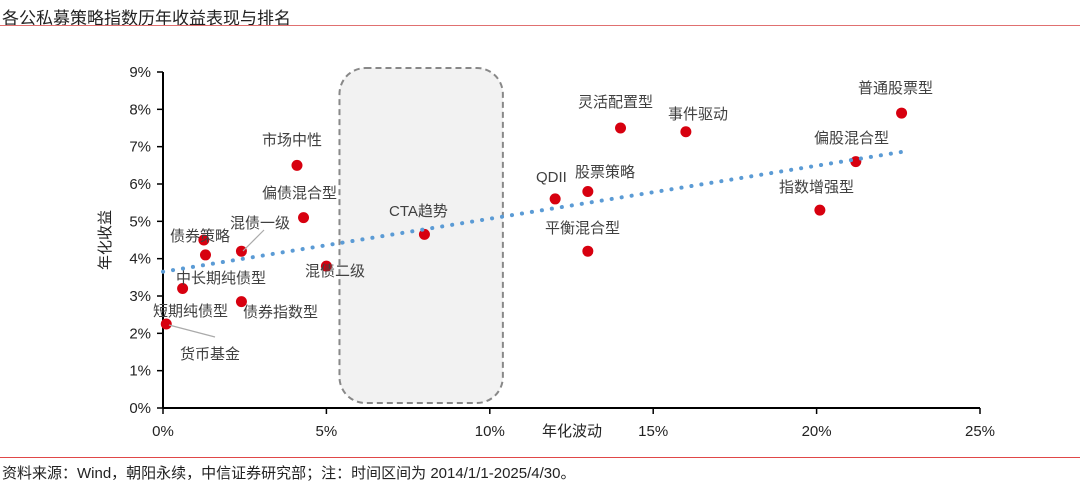 The width and height of the screenshot is (1080, 485). I want to click on point-label: 市场中性, so click(292, 140).